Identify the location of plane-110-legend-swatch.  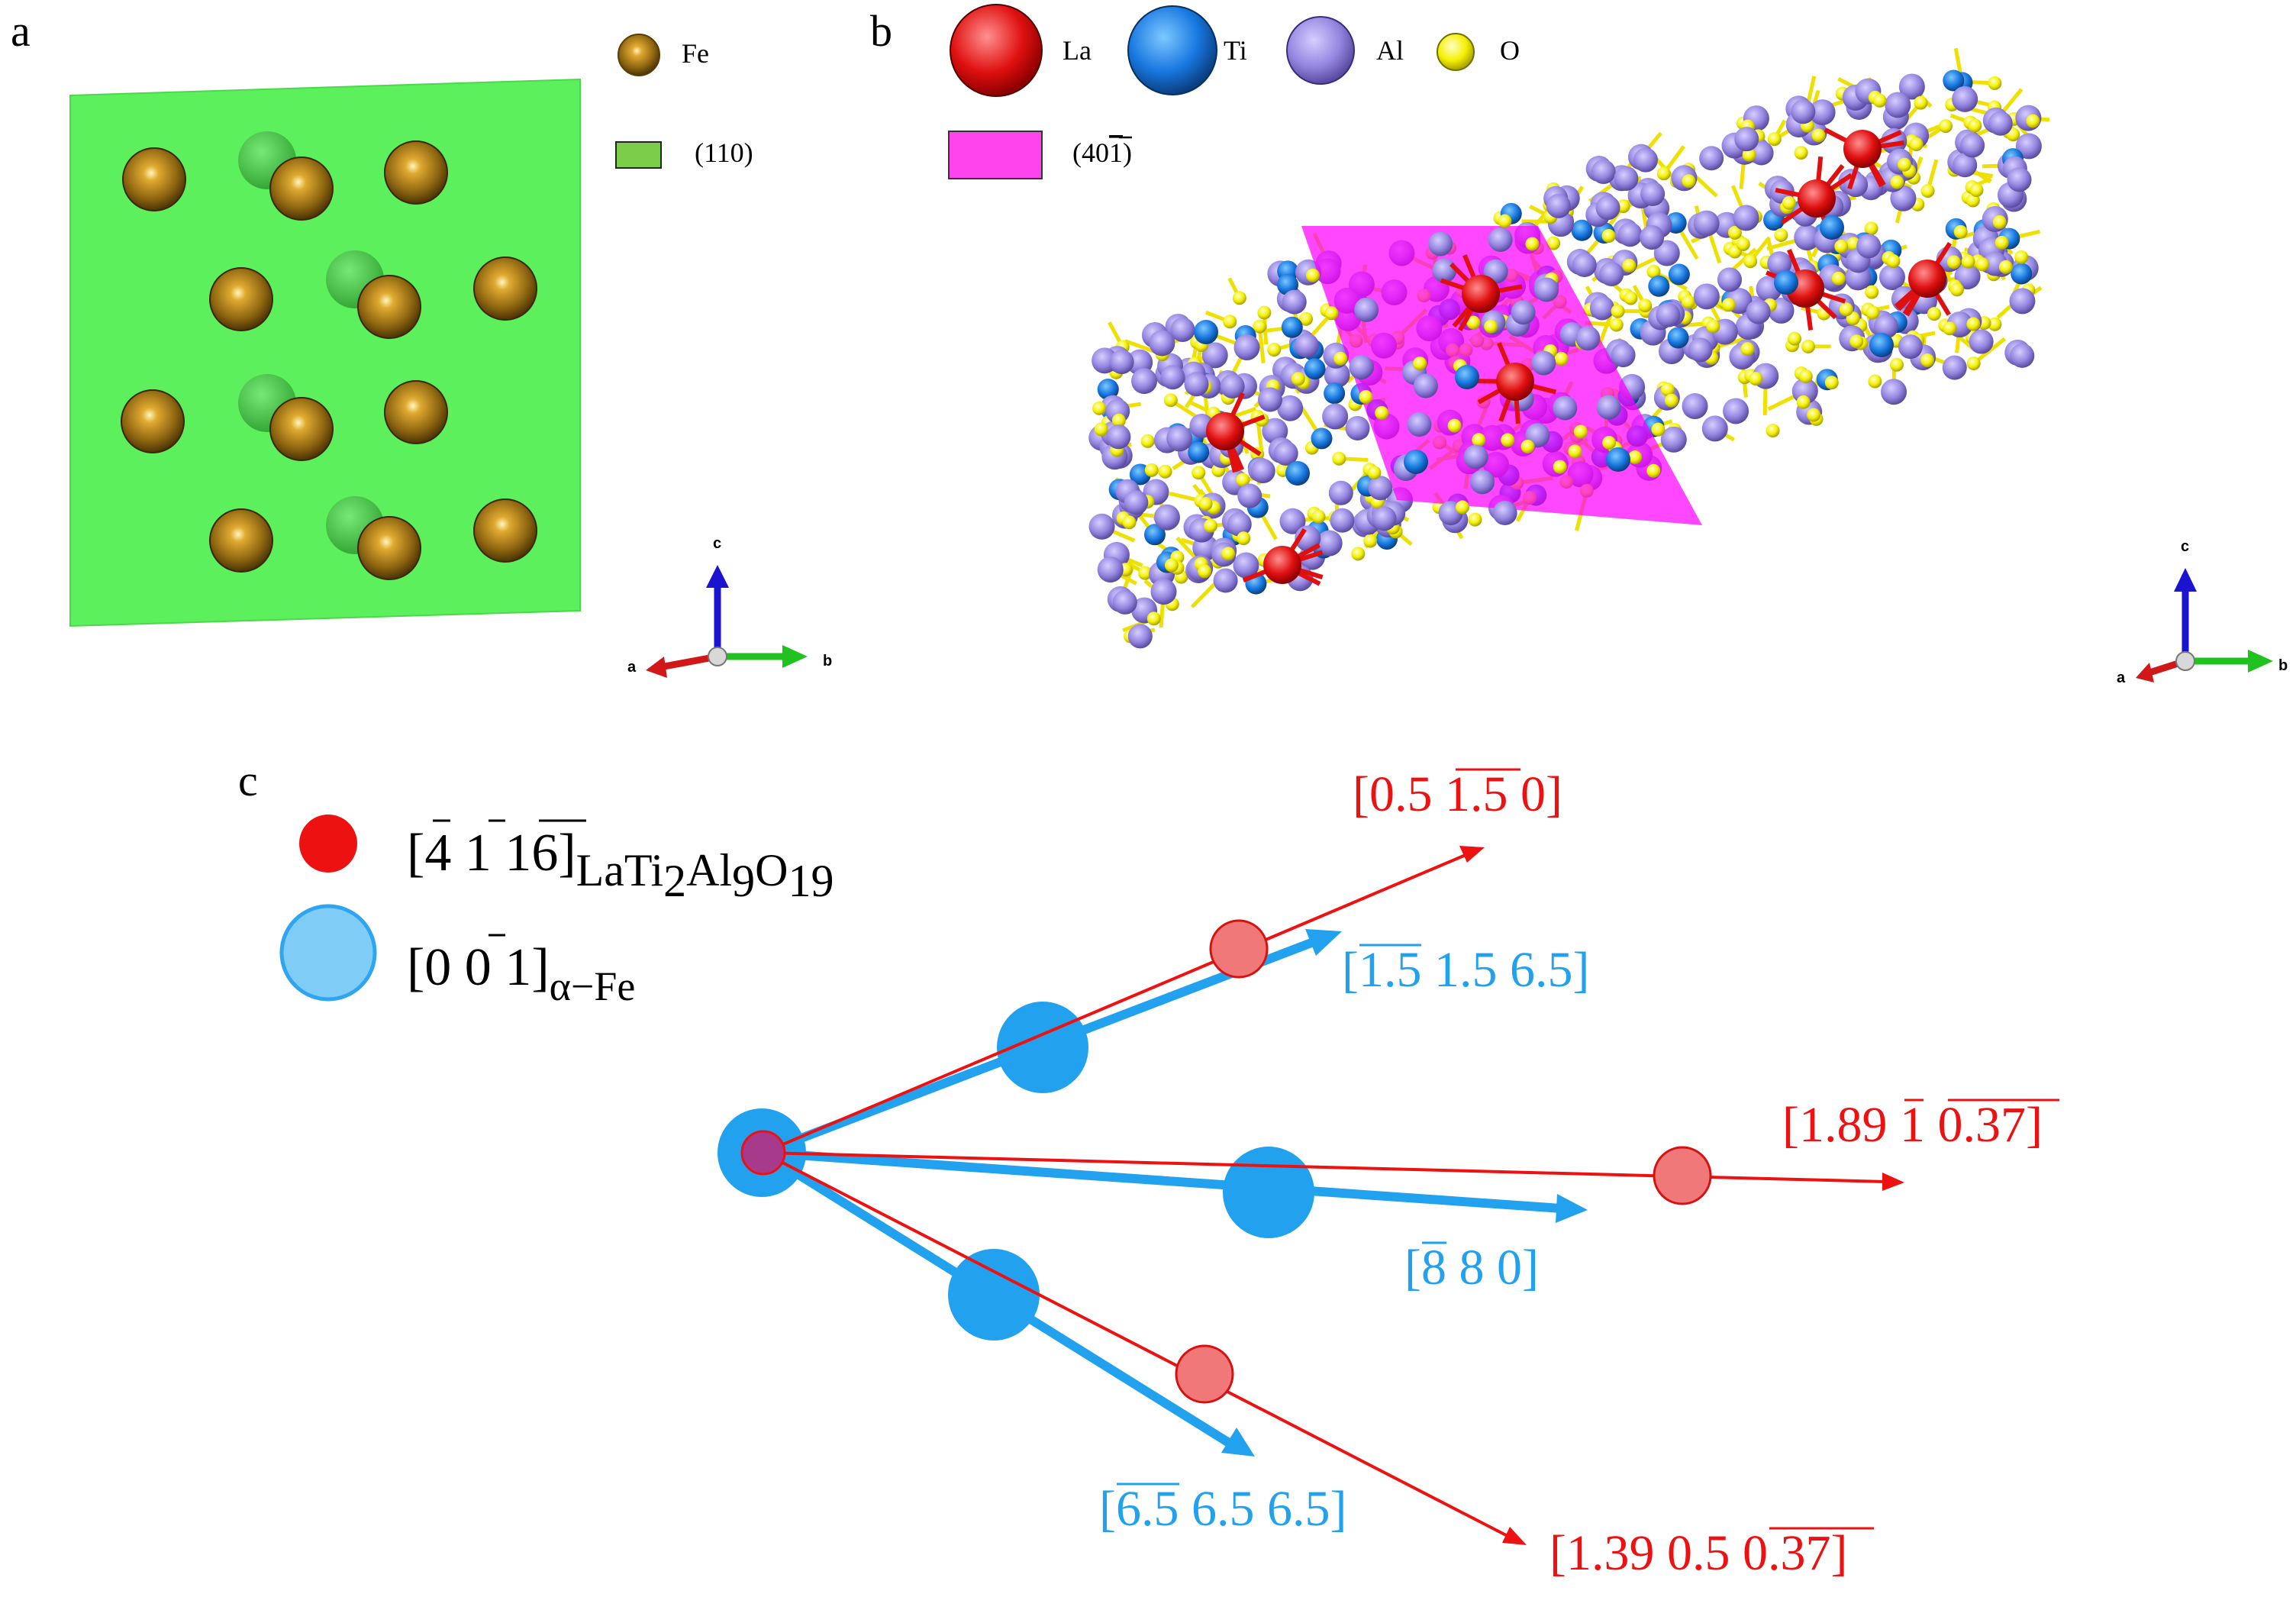
(638, 155).